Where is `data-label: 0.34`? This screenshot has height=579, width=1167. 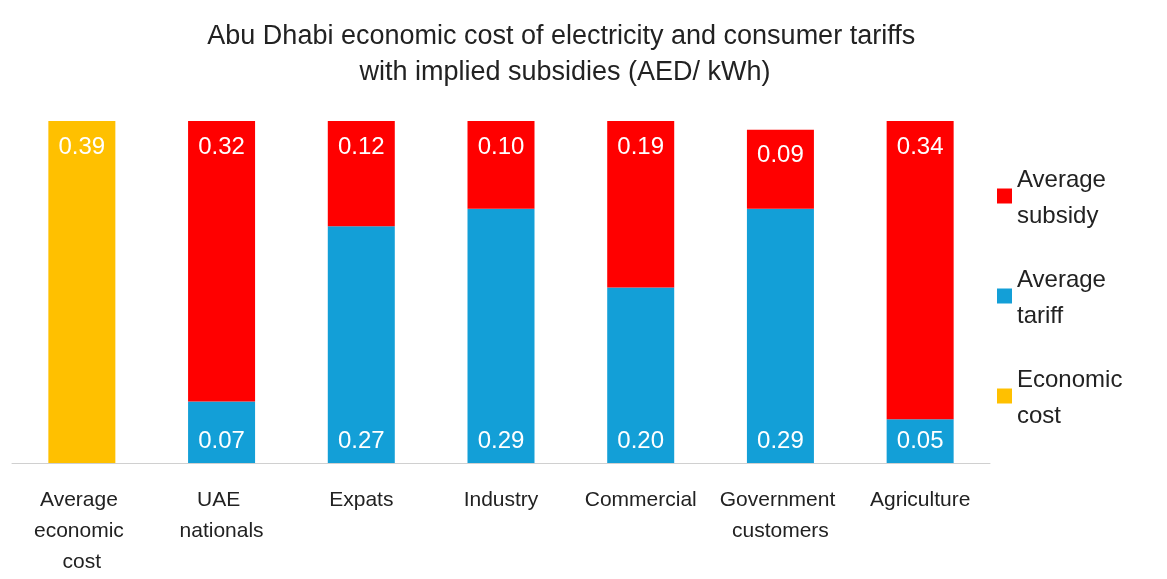
data-label: 0.34 is located at coordinates (920, 145).